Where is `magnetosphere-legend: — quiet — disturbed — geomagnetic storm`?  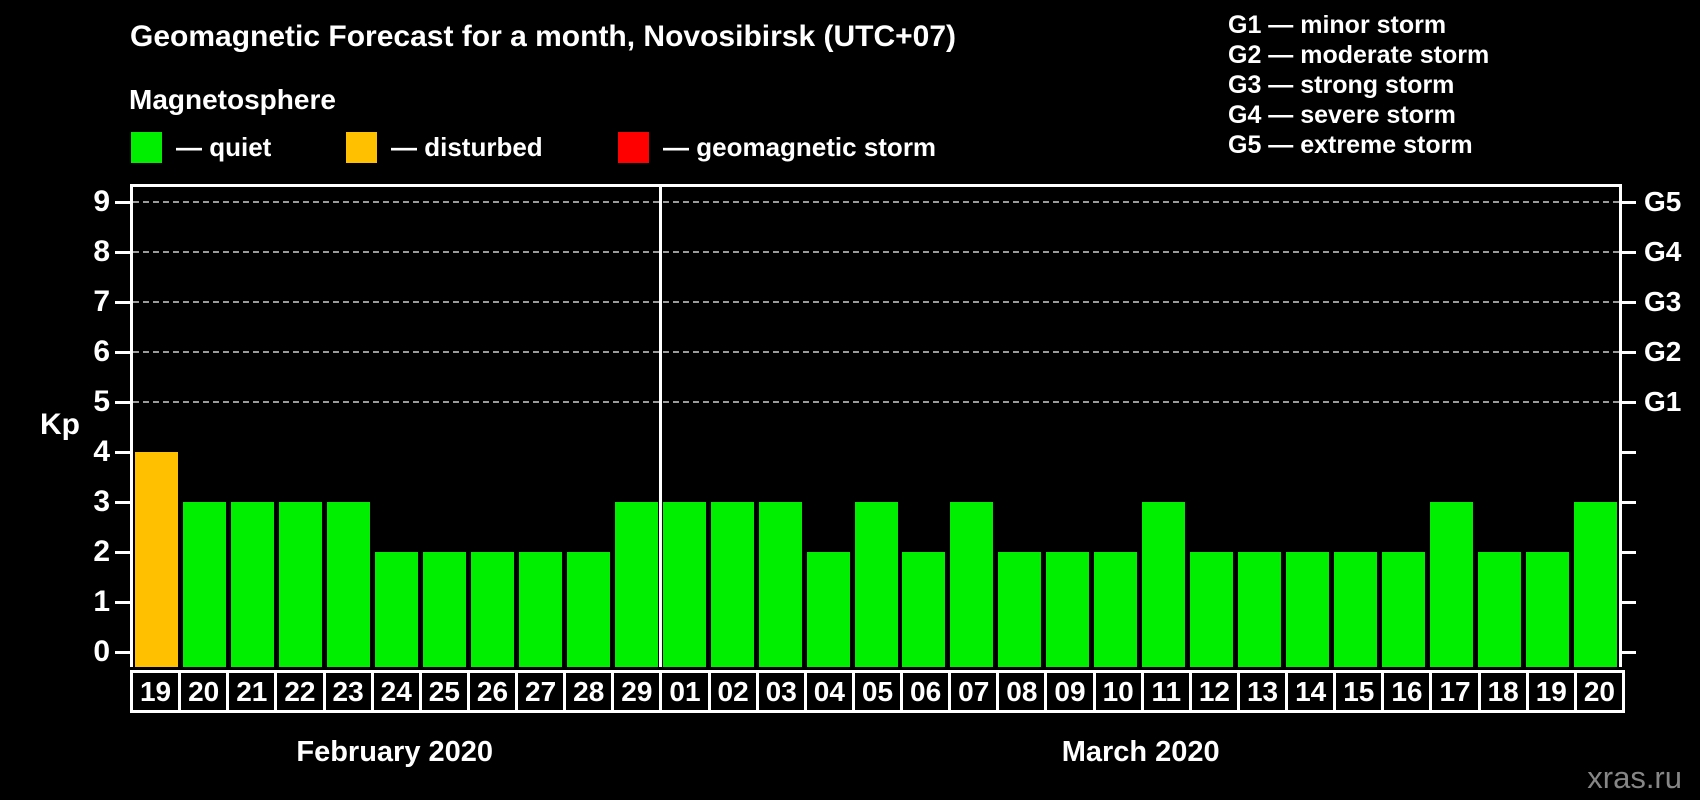
magnetosphere-legend: — quiet — disturbed — geomagnetic storm is located at coordinates (850, 149).